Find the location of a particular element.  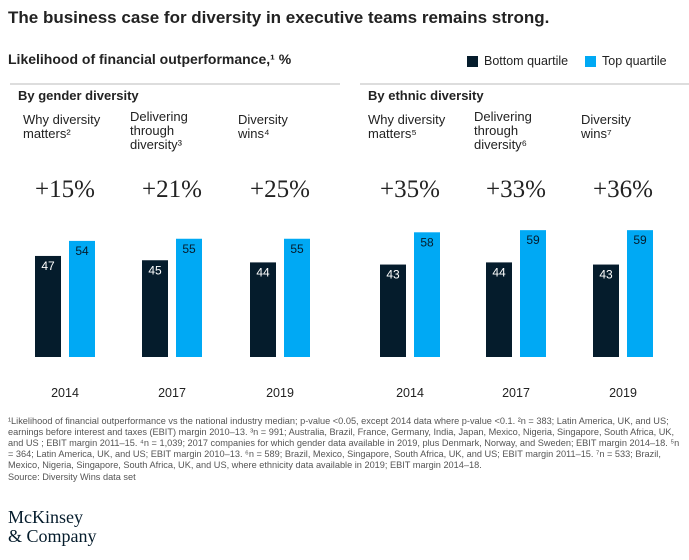

value-label: 58 is located at coordinates (427, 242).